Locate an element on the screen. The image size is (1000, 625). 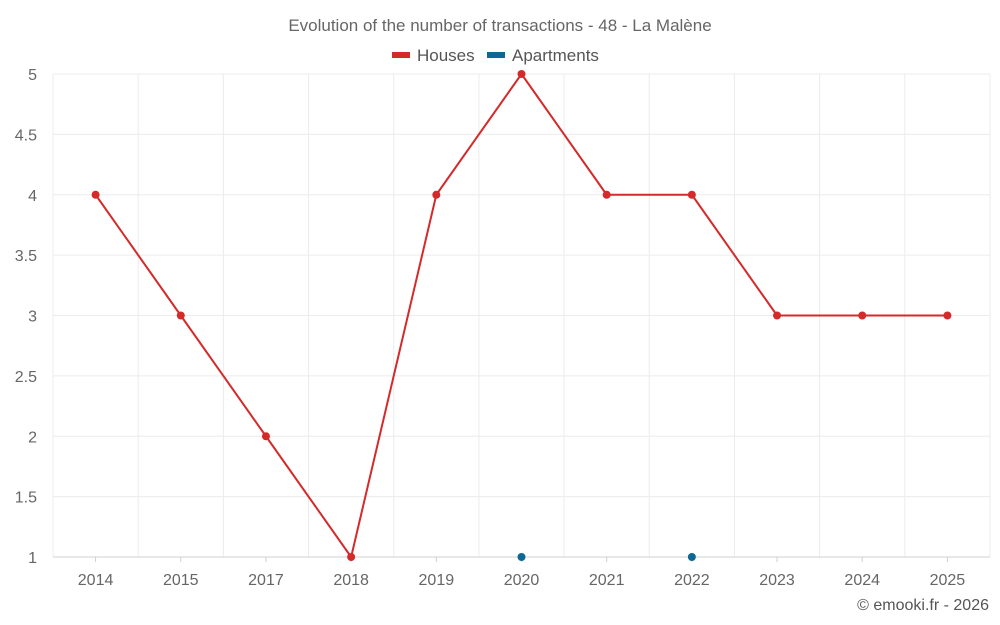
x-tick-label: 2014 is located at coordinates (96, 580).